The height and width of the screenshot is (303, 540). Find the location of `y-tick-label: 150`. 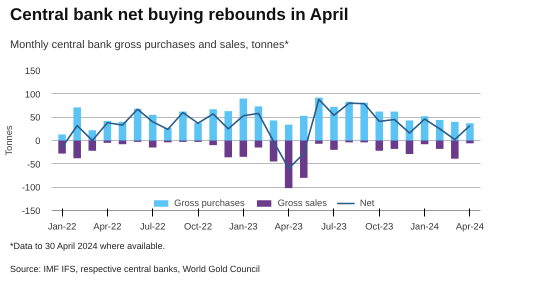

y-tick-label: 150 is located at coordinates (32, 71).